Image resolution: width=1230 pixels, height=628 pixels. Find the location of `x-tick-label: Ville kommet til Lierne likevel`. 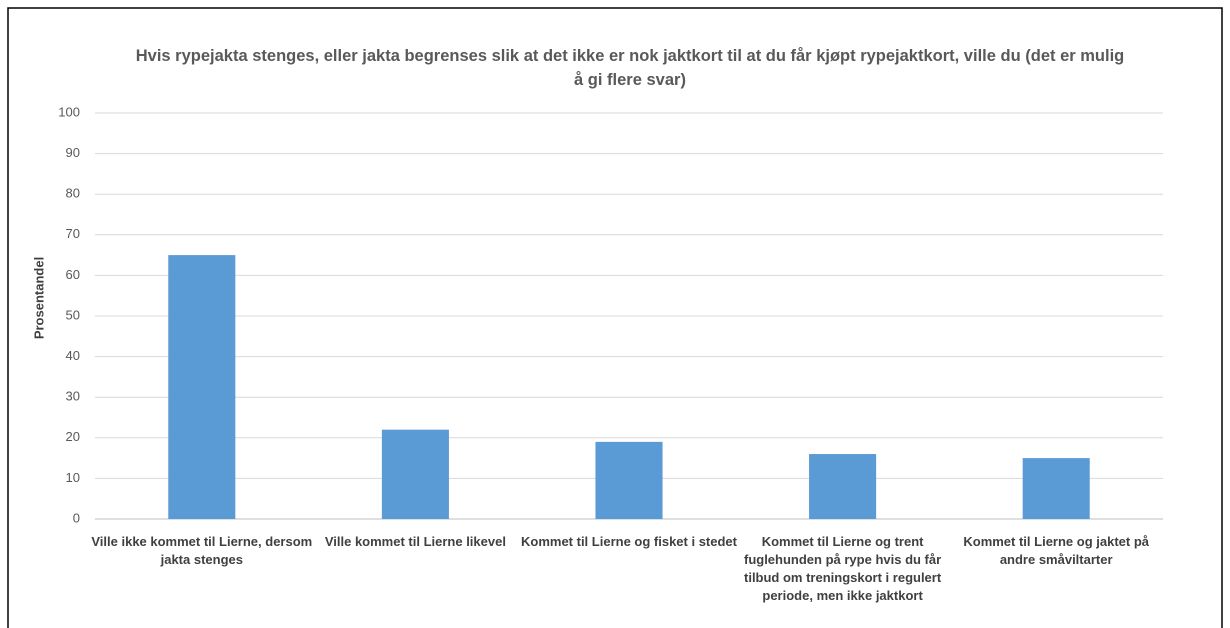

x-tick-label: Ville kommet til Lierne likevel is located at coordinates (415, 541).